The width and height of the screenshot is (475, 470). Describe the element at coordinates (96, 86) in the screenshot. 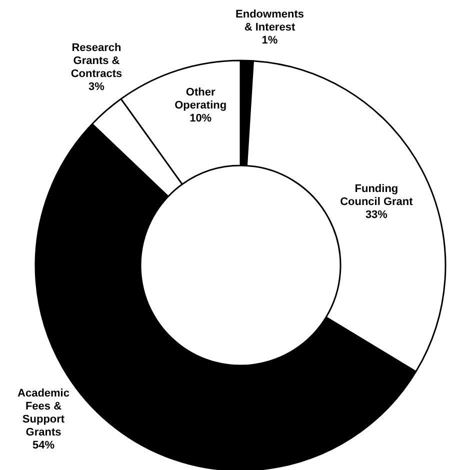

I see `data-label: 3%` at that location.